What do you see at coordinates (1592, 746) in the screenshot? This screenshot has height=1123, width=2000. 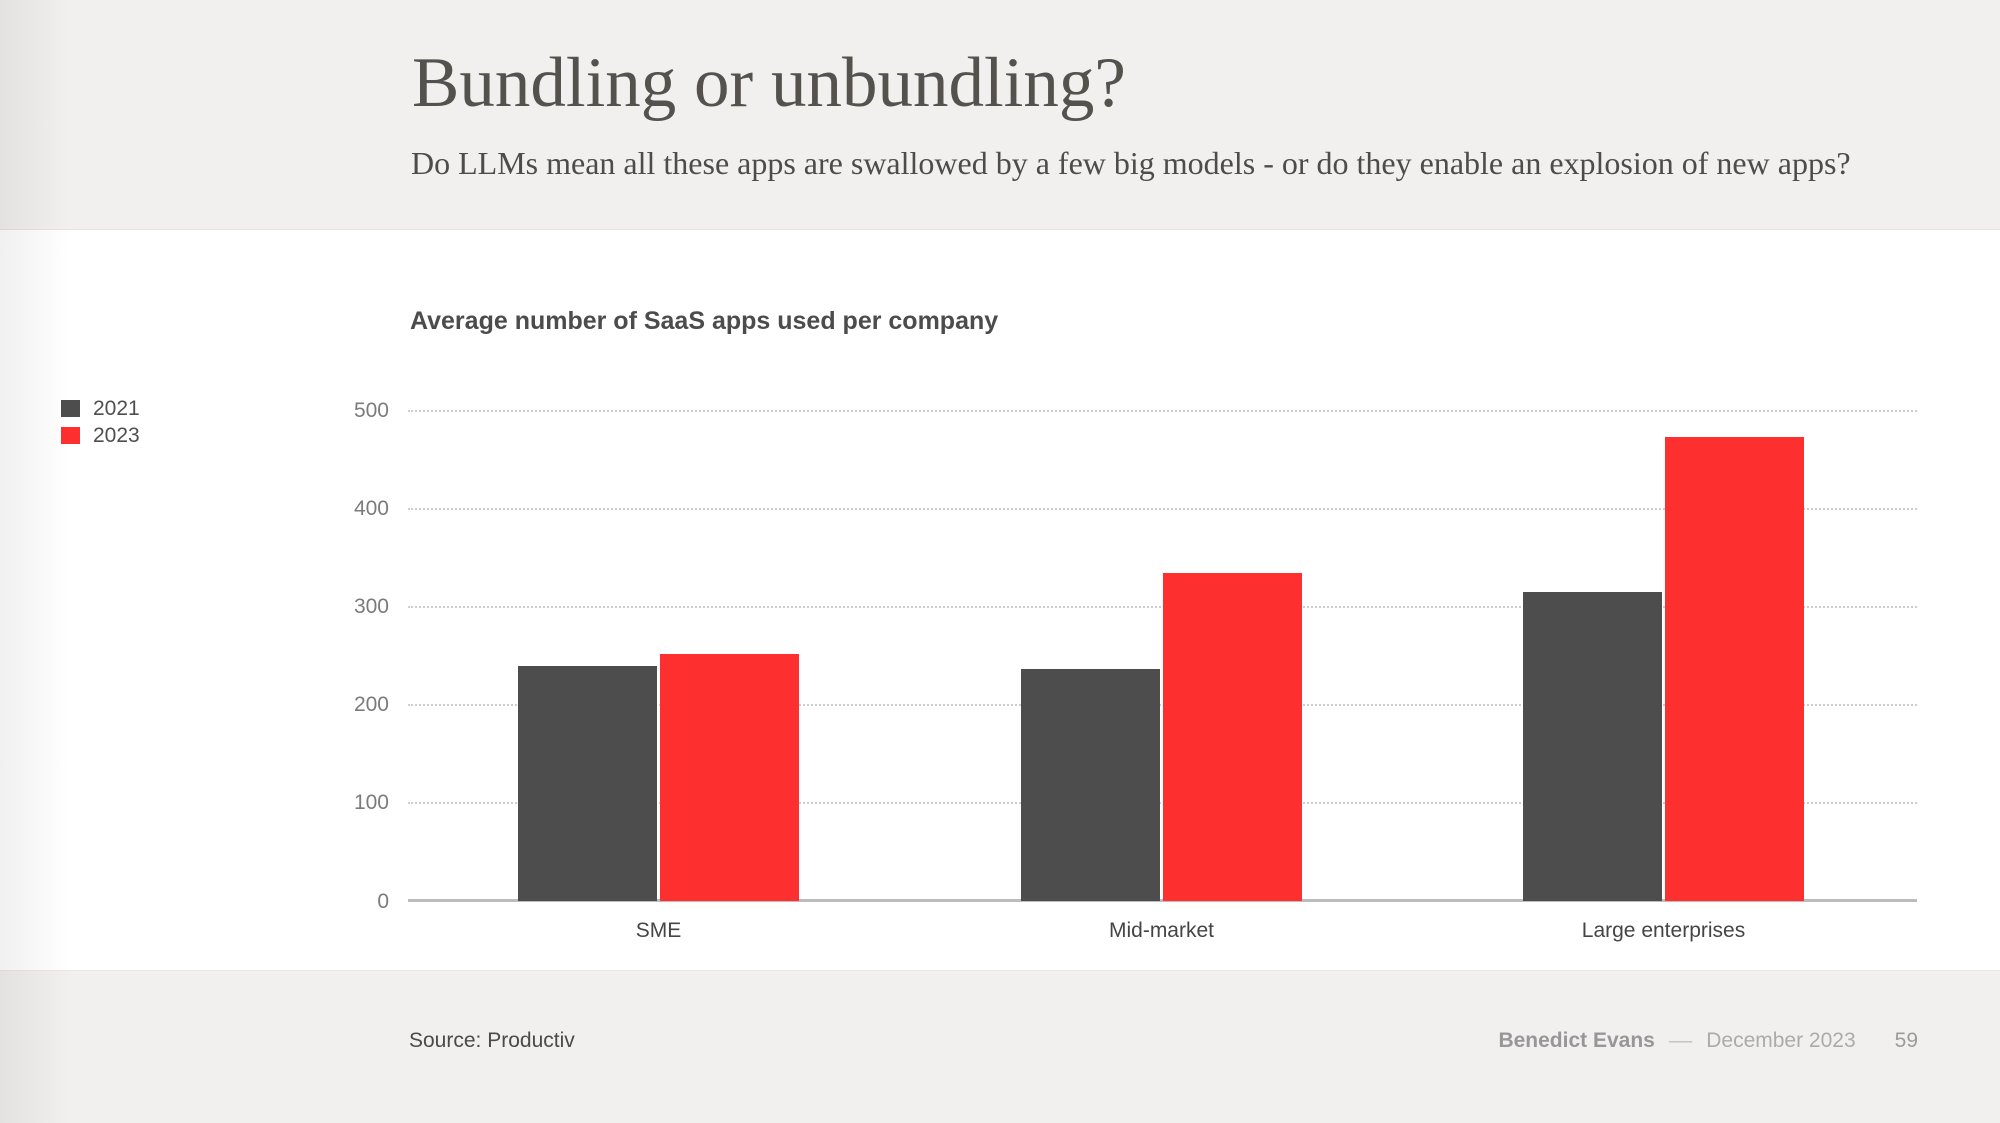 I see `bar-2021-large-enterprises` at bounding box center [1592, 746].